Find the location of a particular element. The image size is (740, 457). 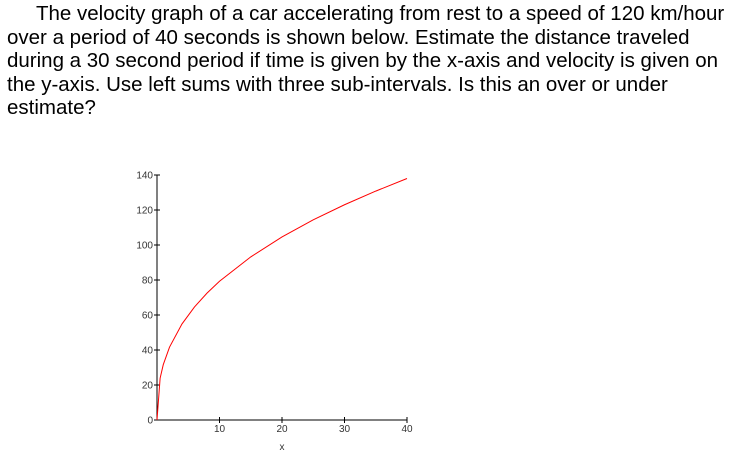

x-tick-label: 20 is located at coordinates (282, 429).